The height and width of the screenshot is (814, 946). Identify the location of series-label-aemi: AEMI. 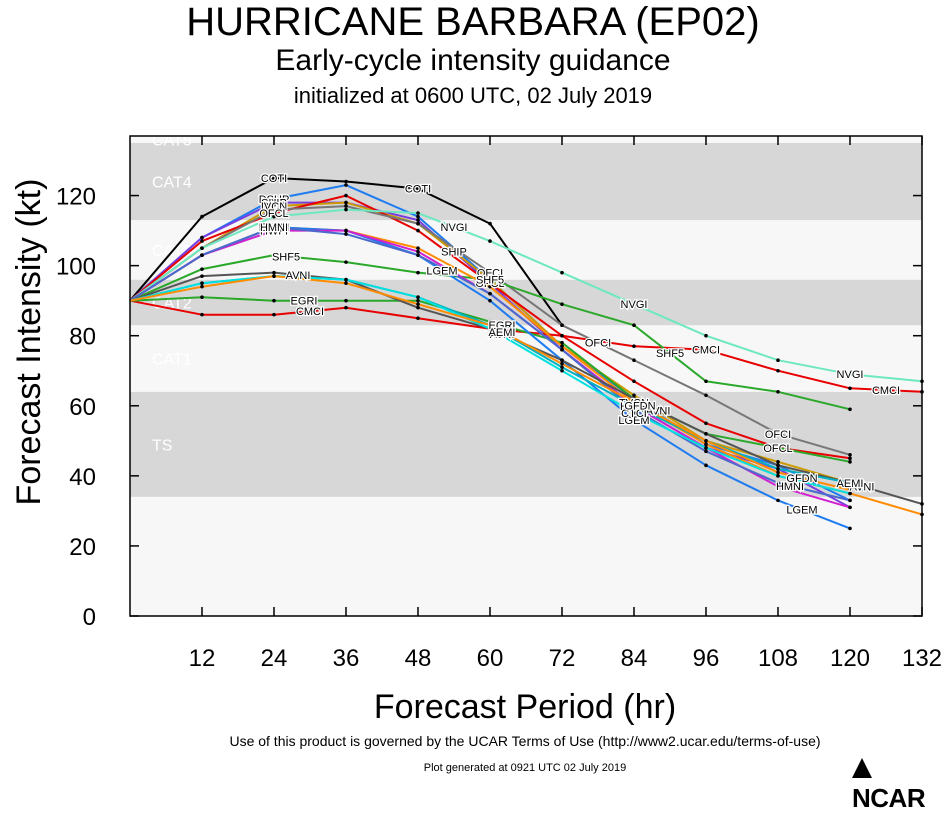
(502, 333).